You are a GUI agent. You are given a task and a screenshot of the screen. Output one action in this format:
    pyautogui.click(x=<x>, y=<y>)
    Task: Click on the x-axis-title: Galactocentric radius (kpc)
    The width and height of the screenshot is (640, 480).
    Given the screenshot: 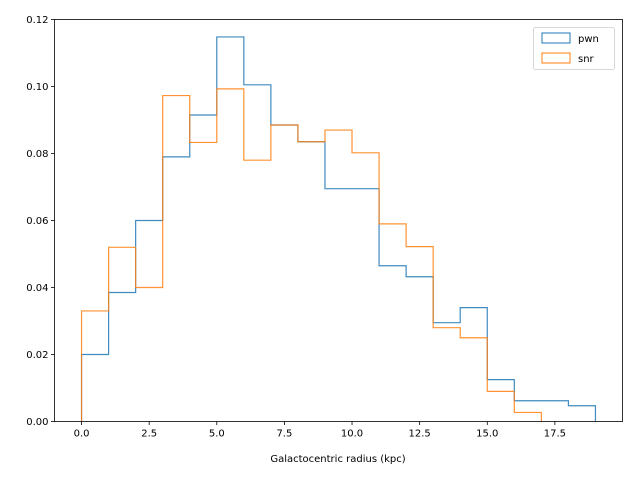 What is the action you would take?
    pyautogui.click(x=337, y=459)
    